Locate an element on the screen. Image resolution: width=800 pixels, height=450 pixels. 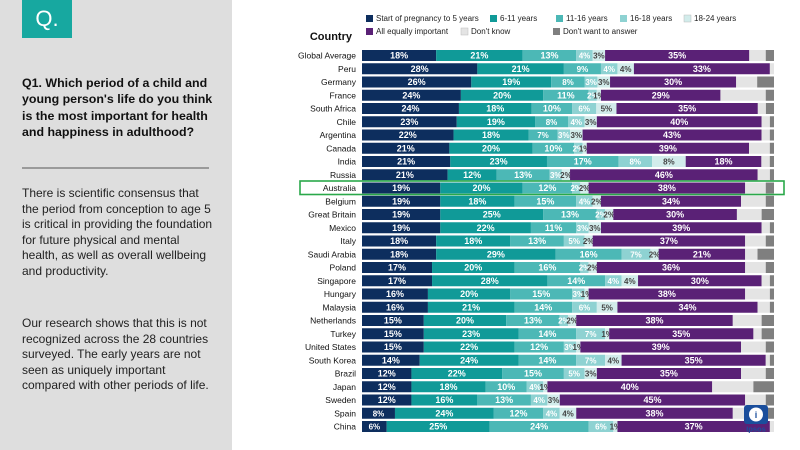
bar-value-label: 12% is located at coordinates (387, 374).